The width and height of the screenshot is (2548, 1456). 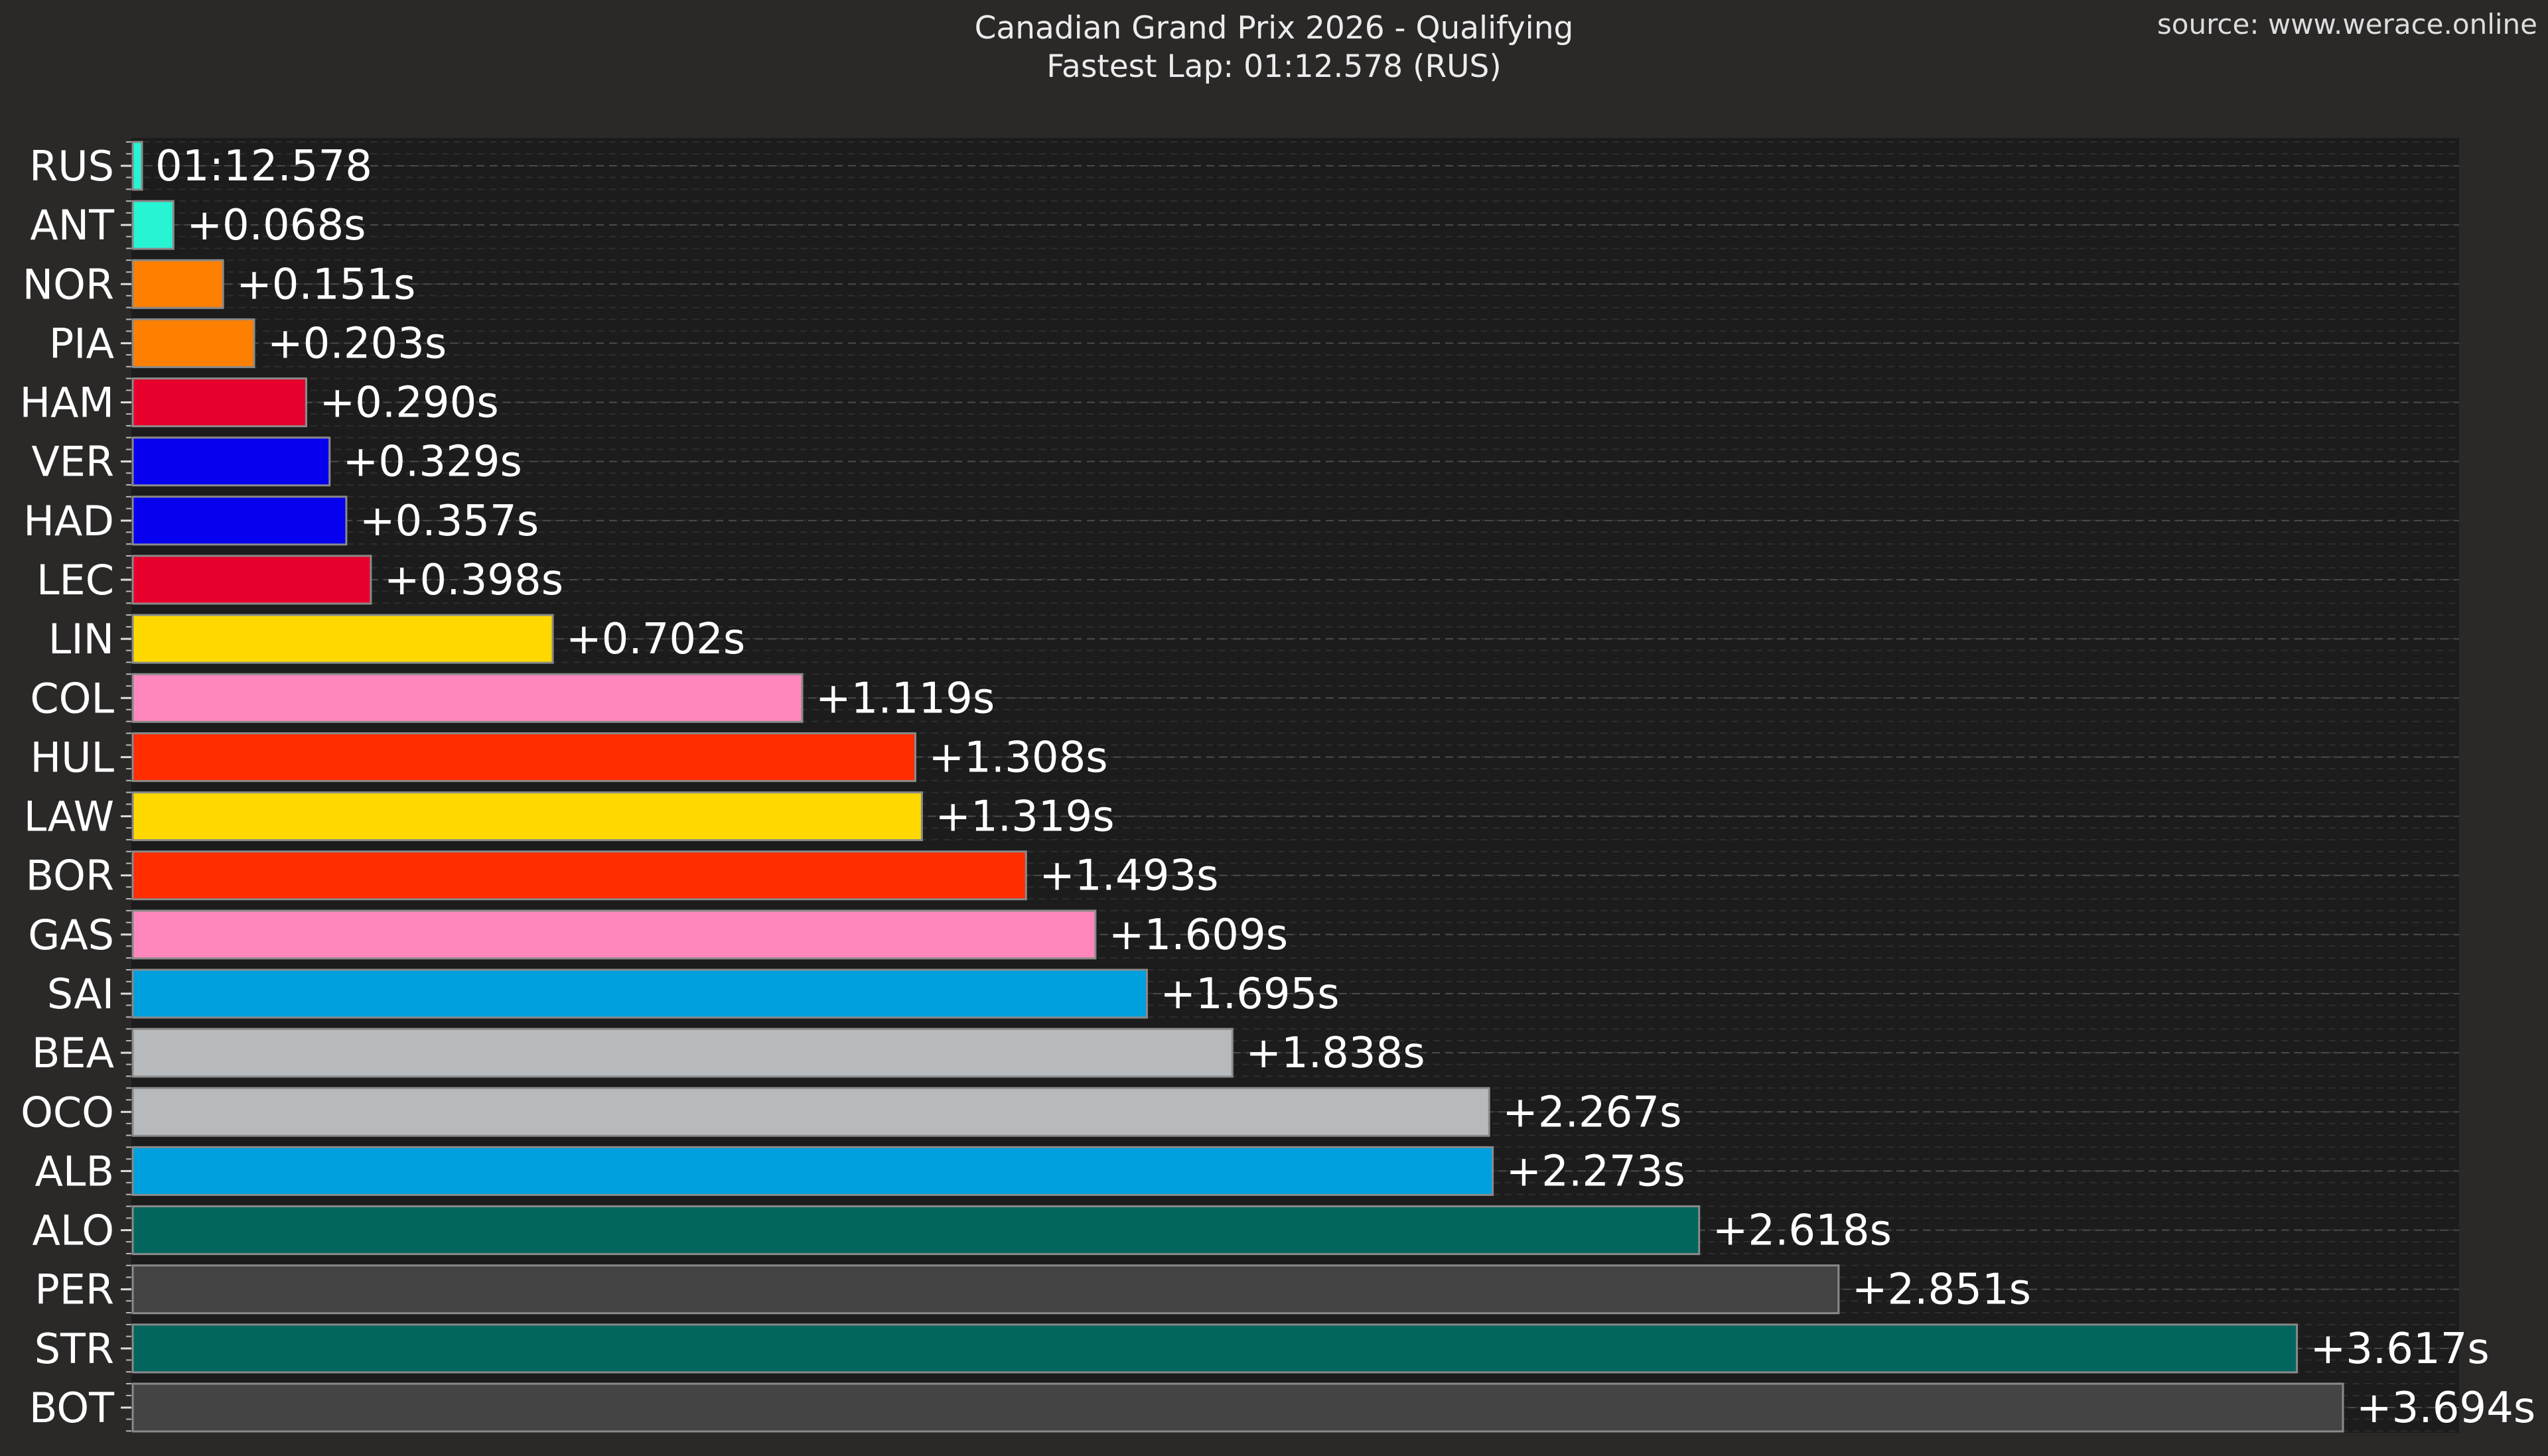 What do you see at coordinates (905, 698) in the screenshot?
I see `bar-value-label: +1.119s` at bounding box center [905, 698].